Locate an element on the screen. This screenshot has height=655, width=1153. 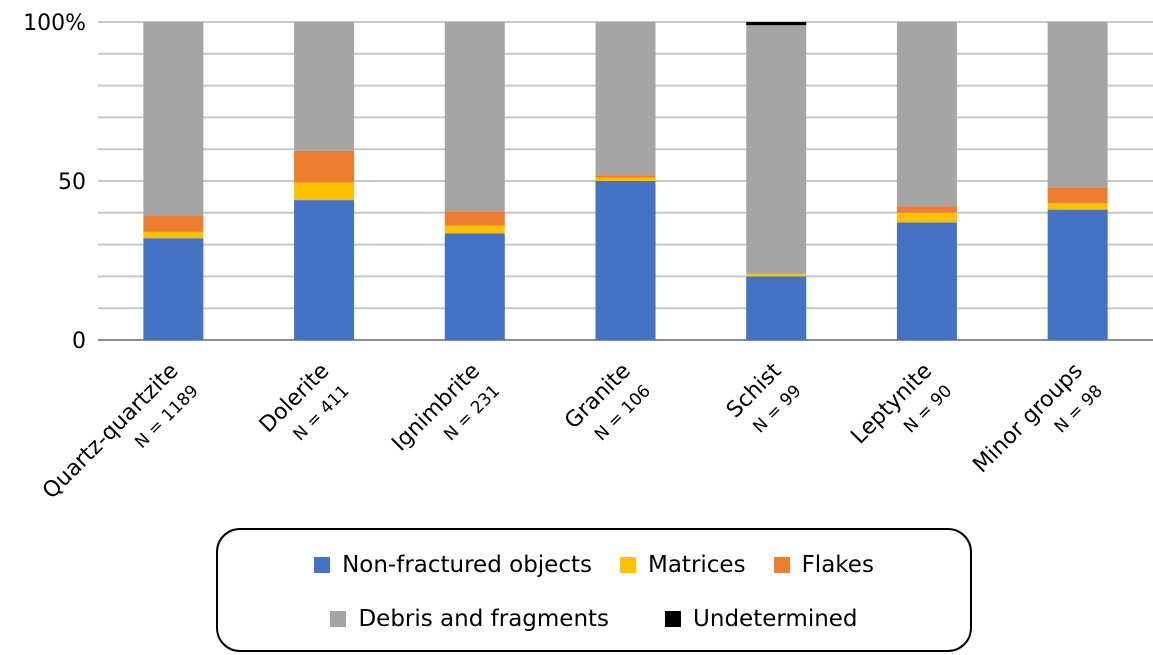
legend-swatch-undetermined is located at coordinates (673, 619).